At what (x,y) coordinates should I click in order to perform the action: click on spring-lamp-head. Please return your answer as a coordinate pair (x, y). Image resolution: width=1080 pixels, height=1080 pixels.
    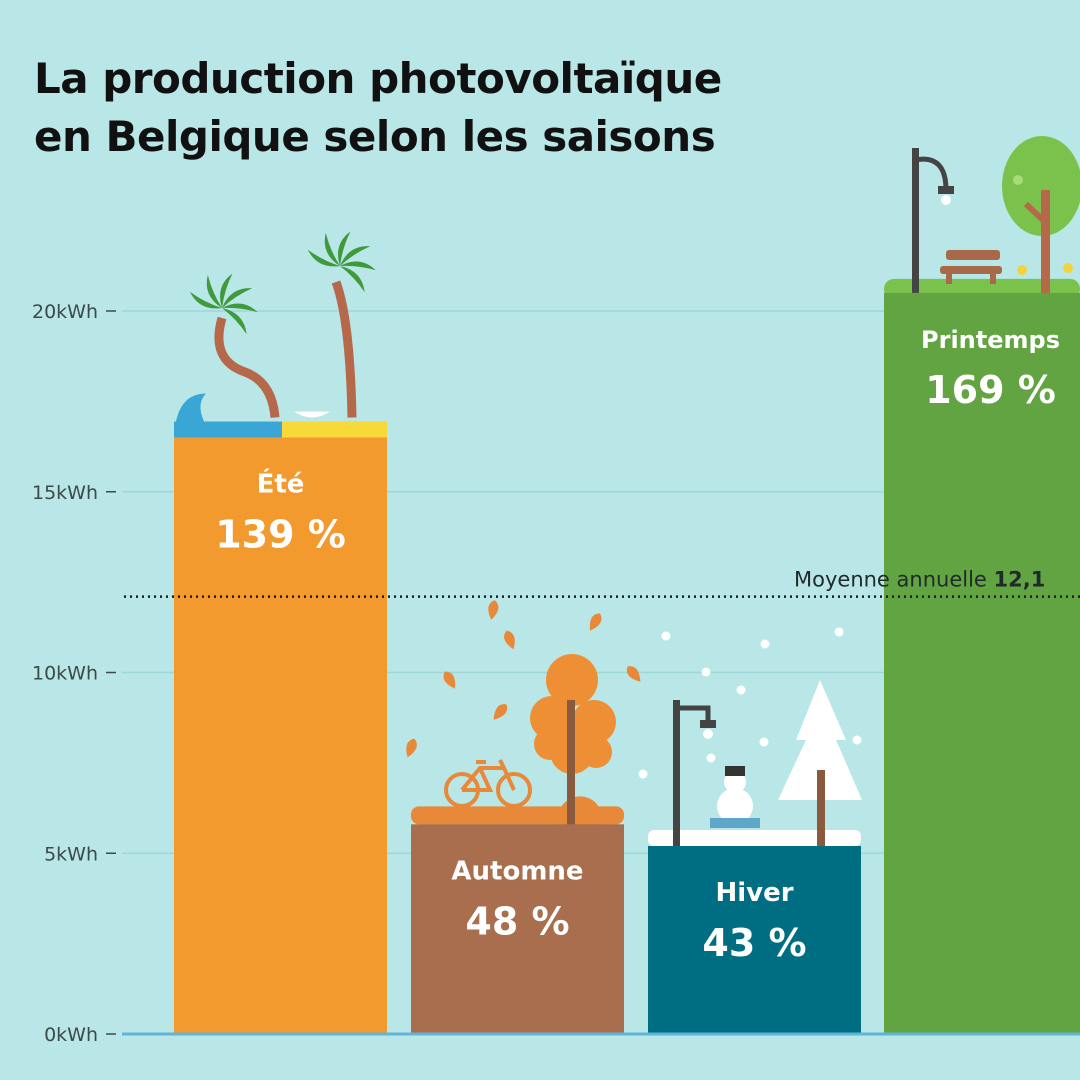
    Looking at the image, I should click on (946, 190).